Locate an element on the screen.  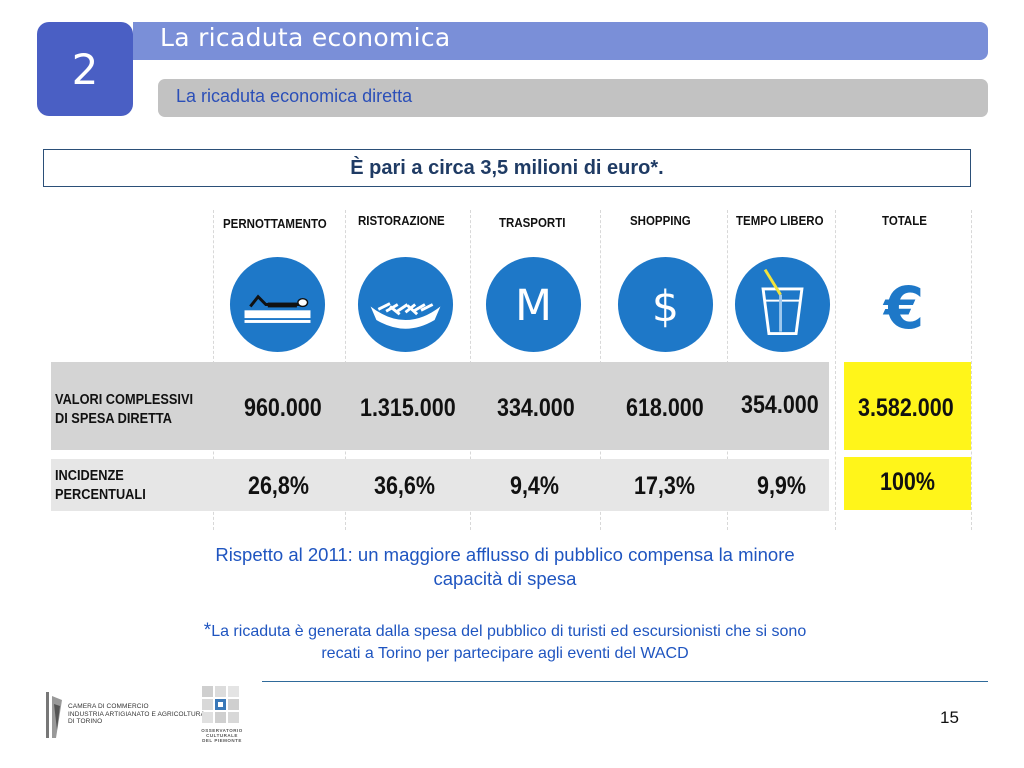
table-cell: 36,6% is located at coordinates (404, 486).